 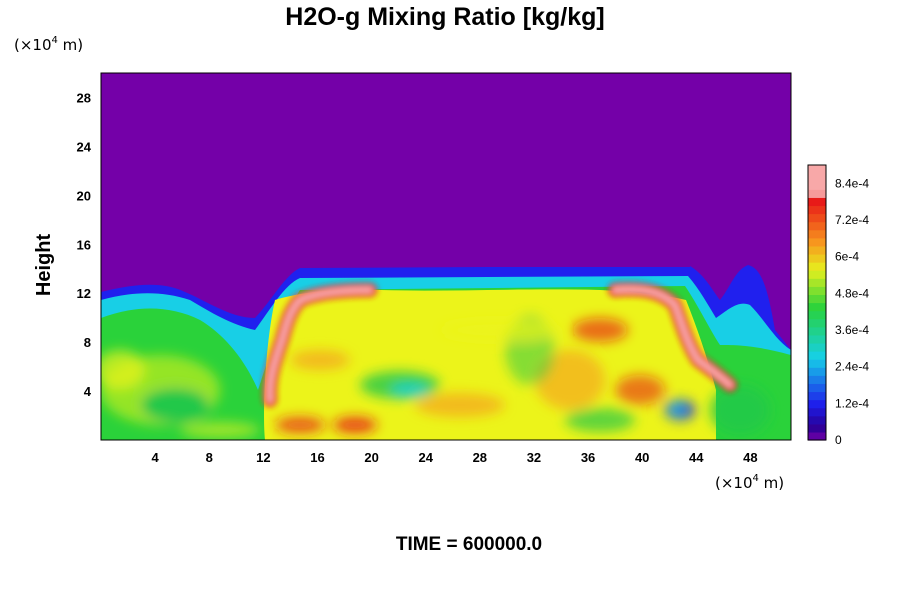 I want to click on y-tick-label: 24, so click(x=84, y=146).